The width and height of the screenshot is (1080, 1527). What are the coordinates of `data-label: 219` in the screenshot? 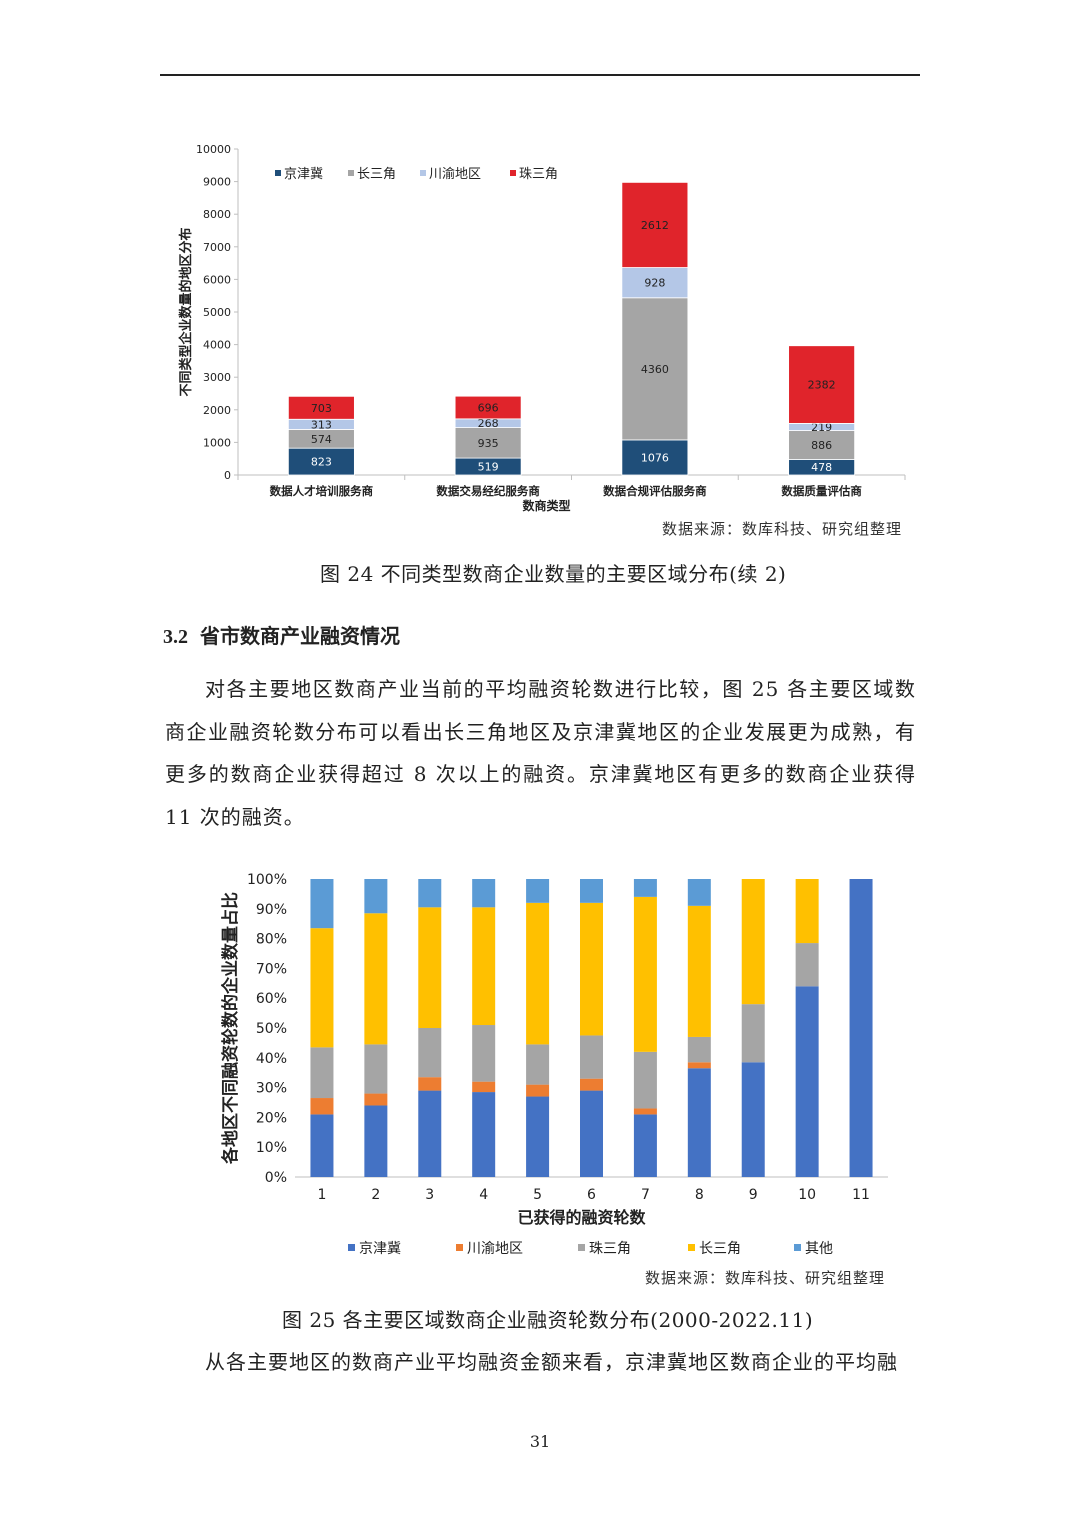 It's located at (821, 427).